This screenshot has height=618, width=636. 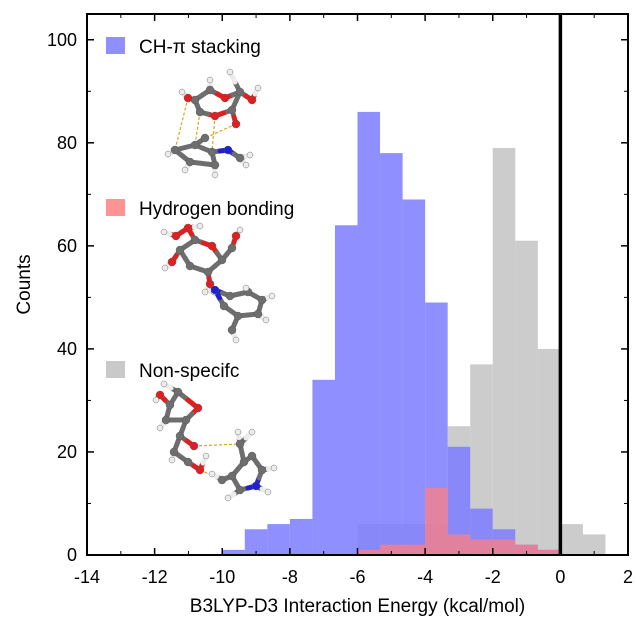 I want to click on x-tick-label: -8, so click(x=290, y=577).